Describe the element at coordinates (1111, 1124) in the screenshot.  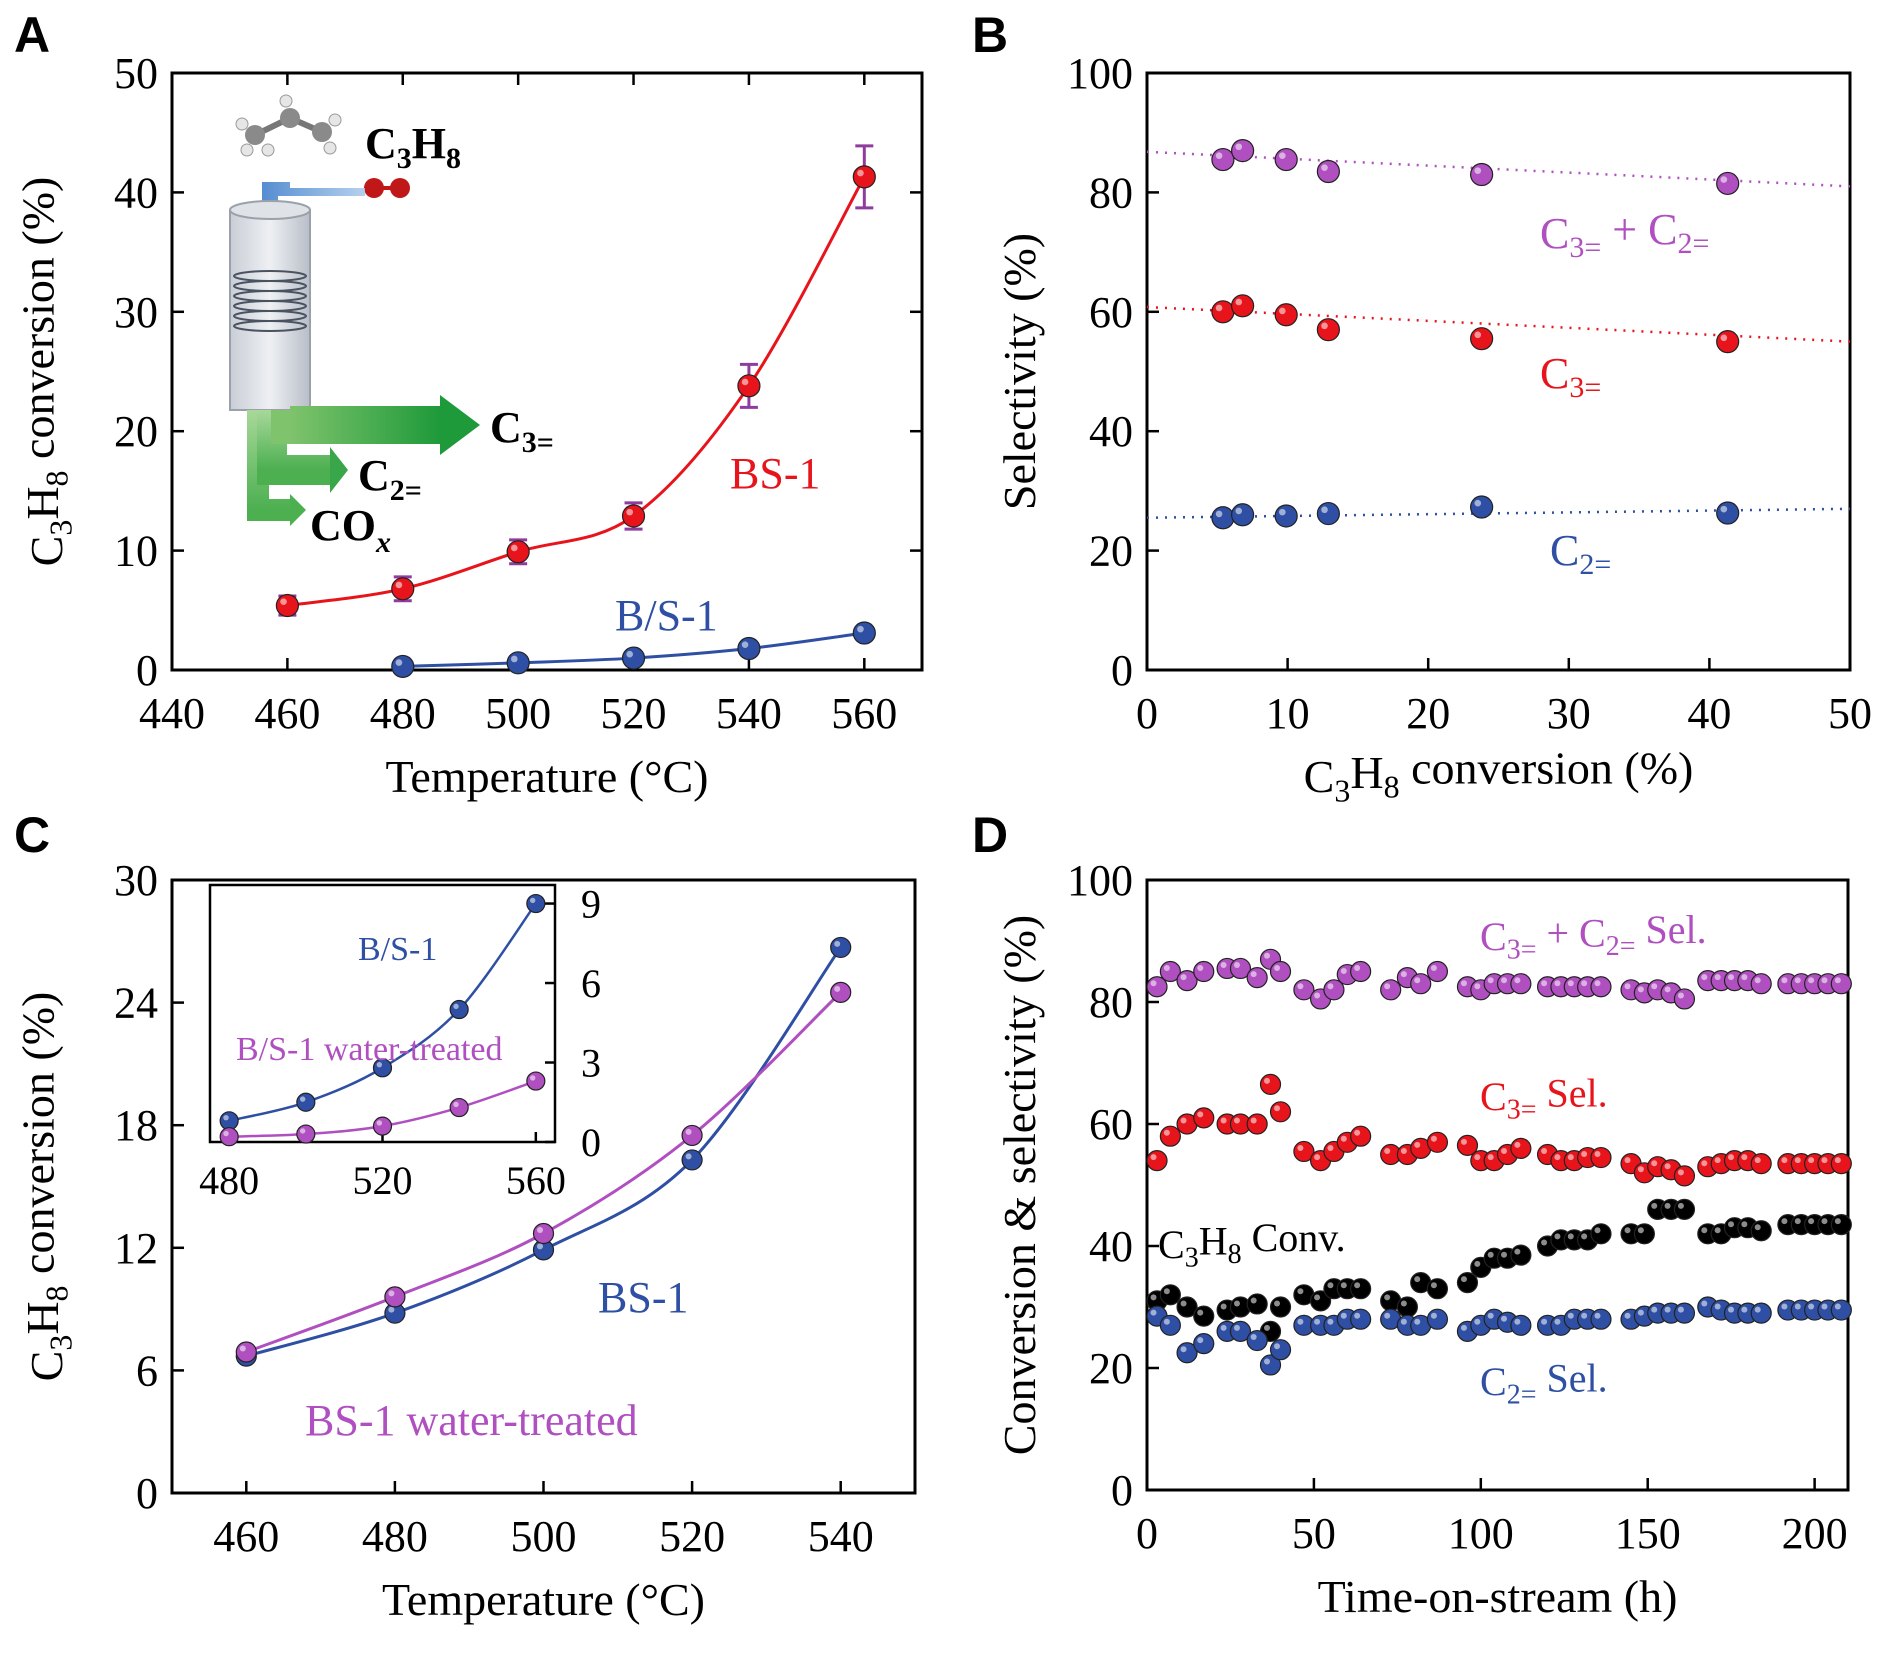
I see `y-tick-label: 60` at that location.